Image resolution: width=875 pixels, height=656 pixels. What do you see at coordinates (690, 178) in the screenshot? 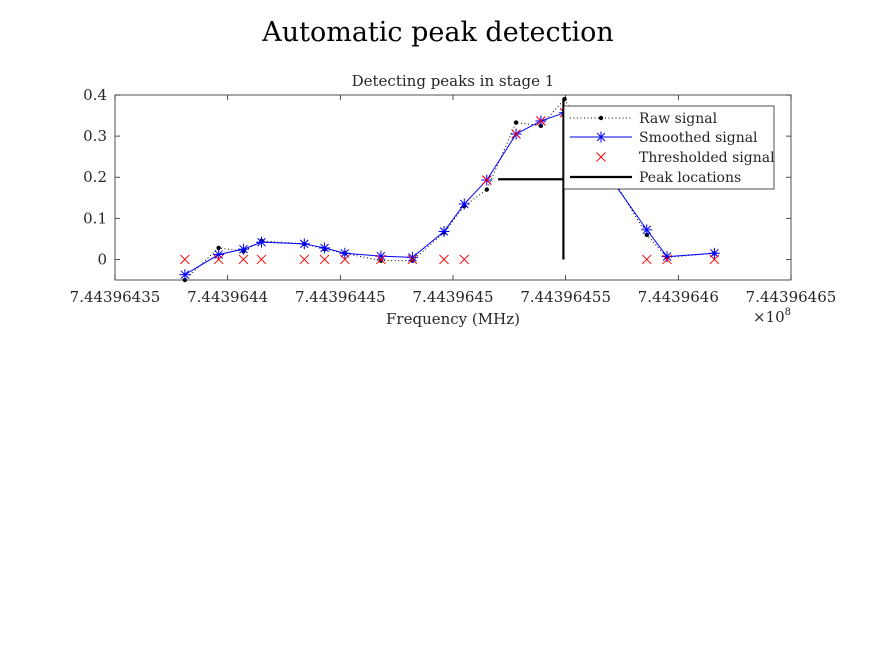
I see `legend-label: Peak locations` at bounding box center [690, 178].